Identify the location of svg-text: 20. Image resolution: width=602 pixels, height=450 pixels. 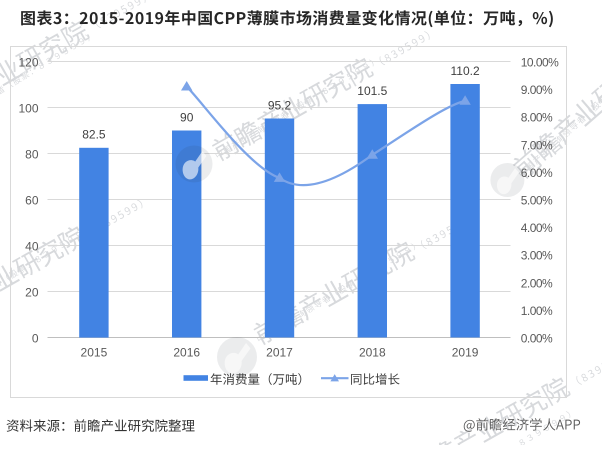
(32, 292).